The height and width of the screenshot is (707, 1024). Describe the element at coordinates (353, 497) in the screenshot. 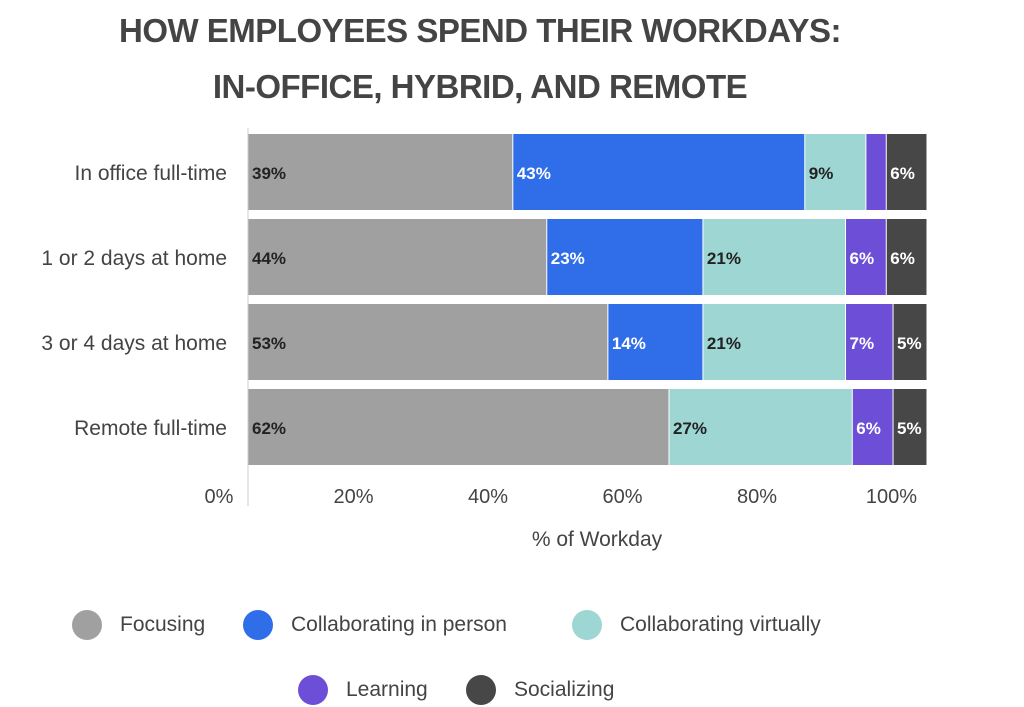

I see `x-tick-label: 20%` at that location.